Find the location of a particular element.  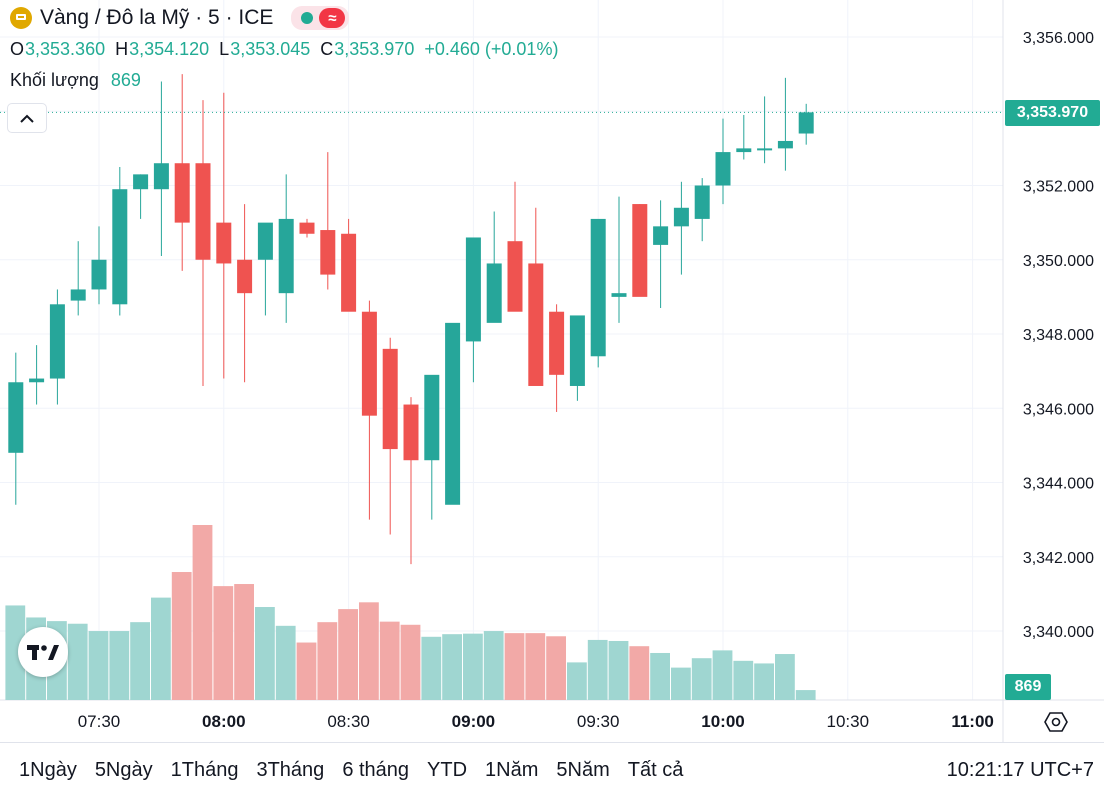

collapse-legend-button is located at coordinates (27, 118).